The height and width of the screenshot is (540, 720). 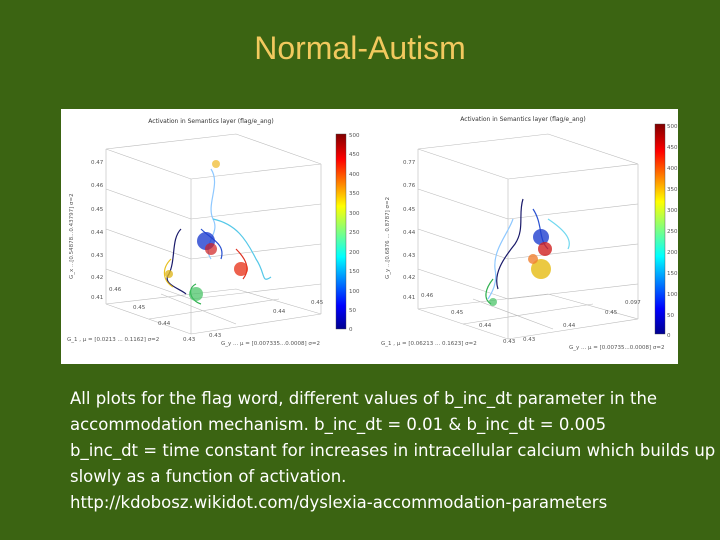 What do you see at coordinates (616, 348) in the screenshot?
I see `plot-right-y-label: G_y ... μ = [0.00735...0.0008] σ=2` at bounding box center [616, 348].